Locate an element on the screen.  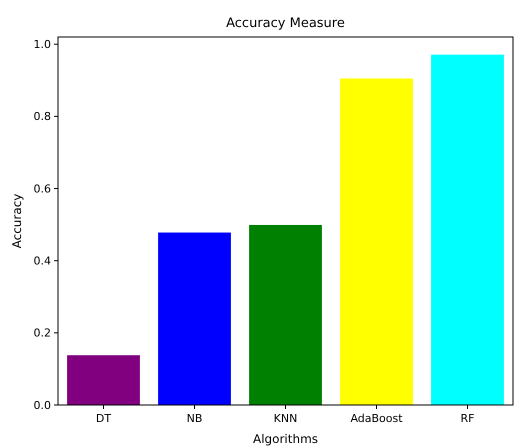
y-tick-label: 0.4 is located at coordinates (42, 261).